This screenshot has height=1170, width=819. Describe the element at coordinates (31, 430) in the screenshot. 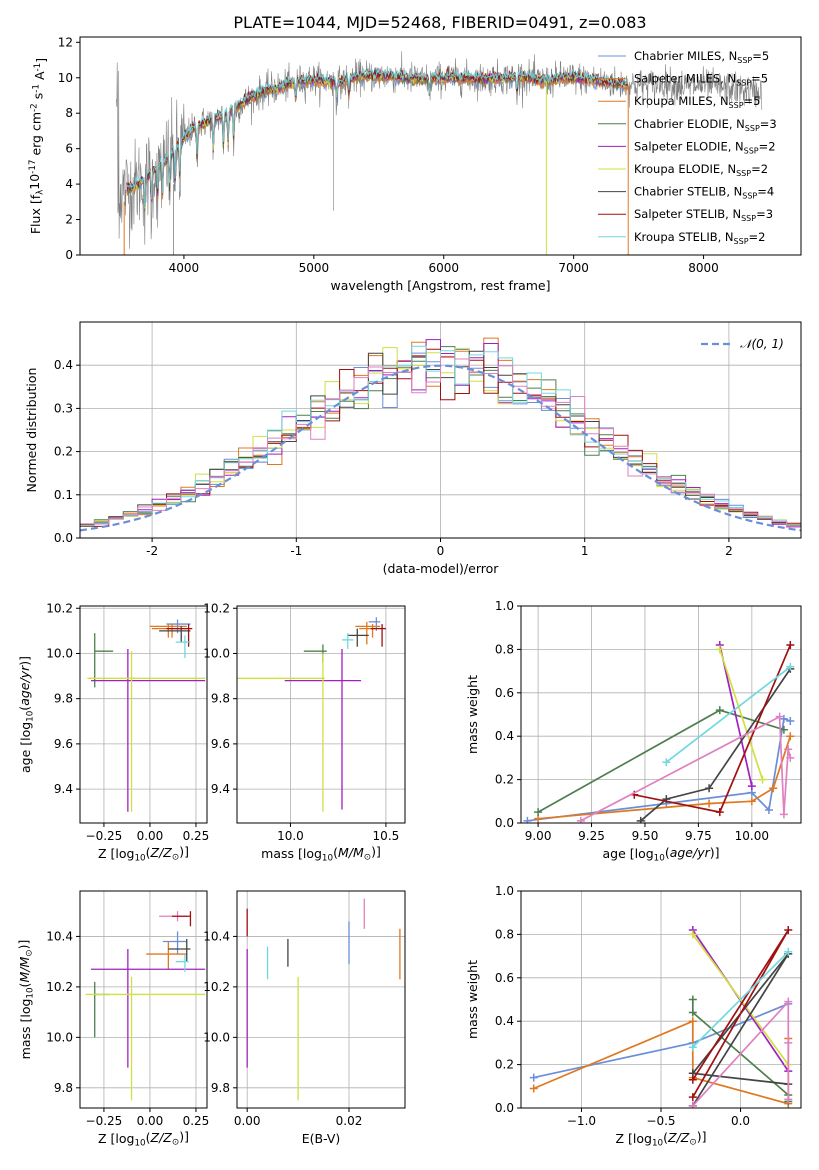

I see `y-axis-label: Normed distribution` at that location.